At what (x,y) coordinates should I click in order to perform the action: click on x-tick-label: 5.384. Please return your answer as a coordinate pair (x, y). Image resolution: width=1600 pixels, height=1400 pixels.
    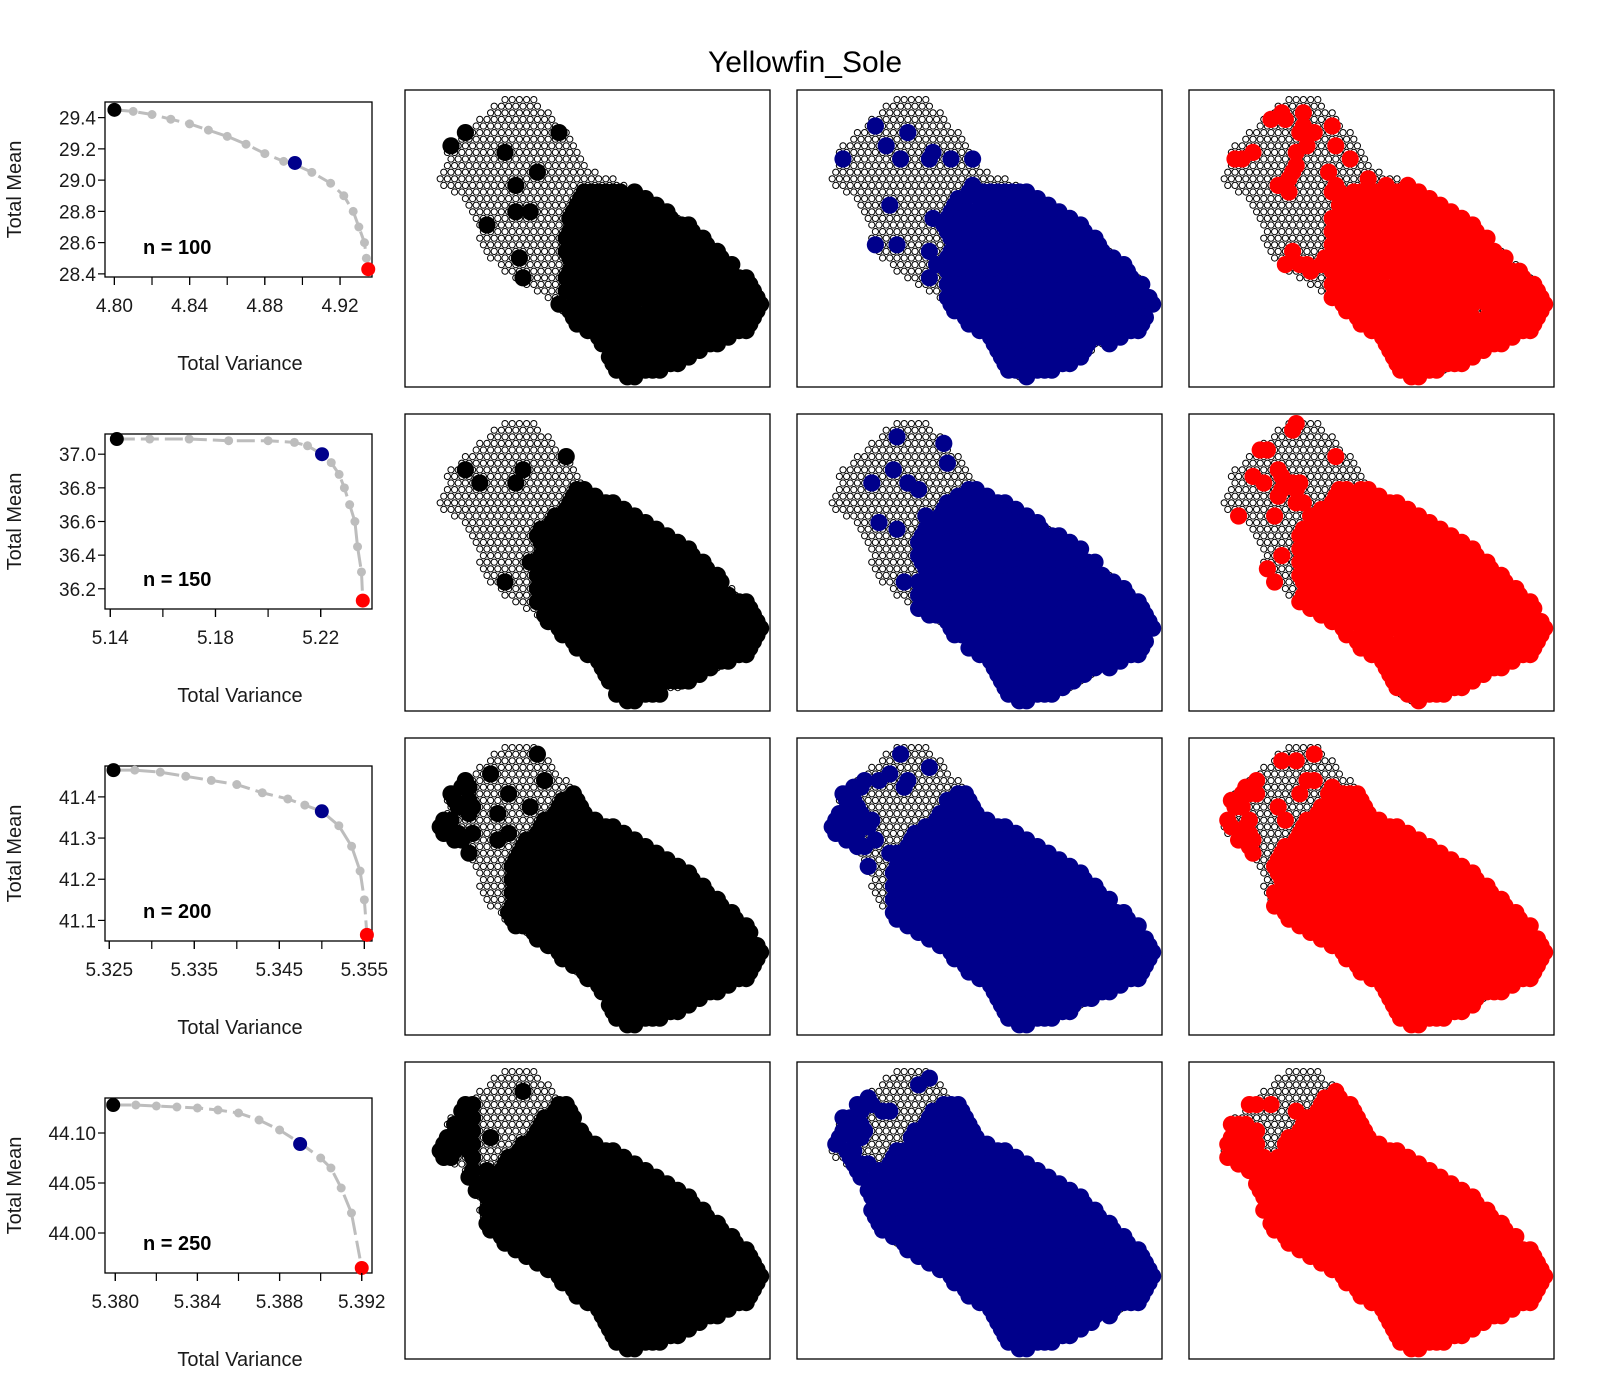
    Looking at the image, I should click on (198, 1302).